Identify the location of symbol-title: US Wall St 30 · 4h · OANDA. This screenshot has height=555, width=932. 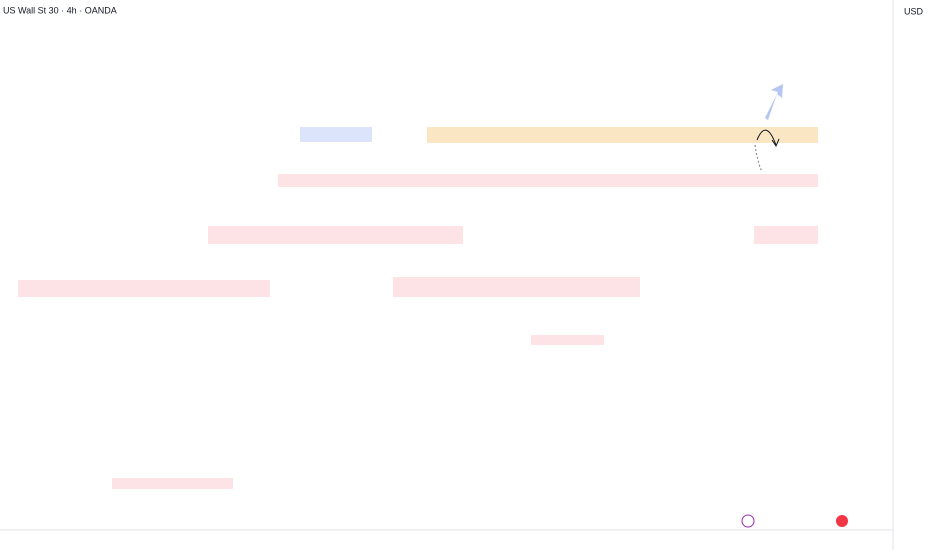
(60, 10).